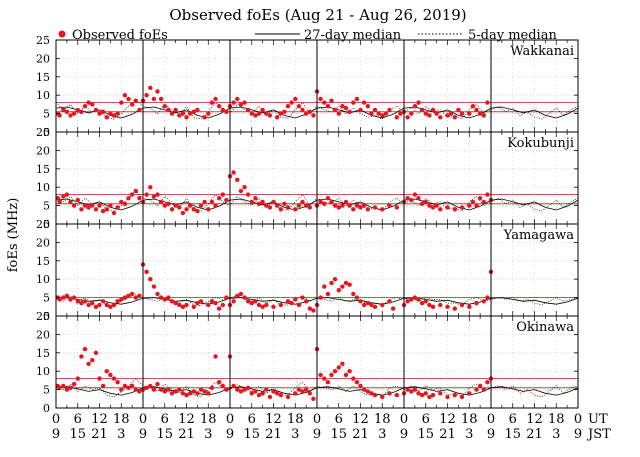 This screenshot has height=457, width=640. What do you see at coordinates (46, 390) in the screenshot?
I see `y-tick-label: 5` at bounding box center [46, 390].